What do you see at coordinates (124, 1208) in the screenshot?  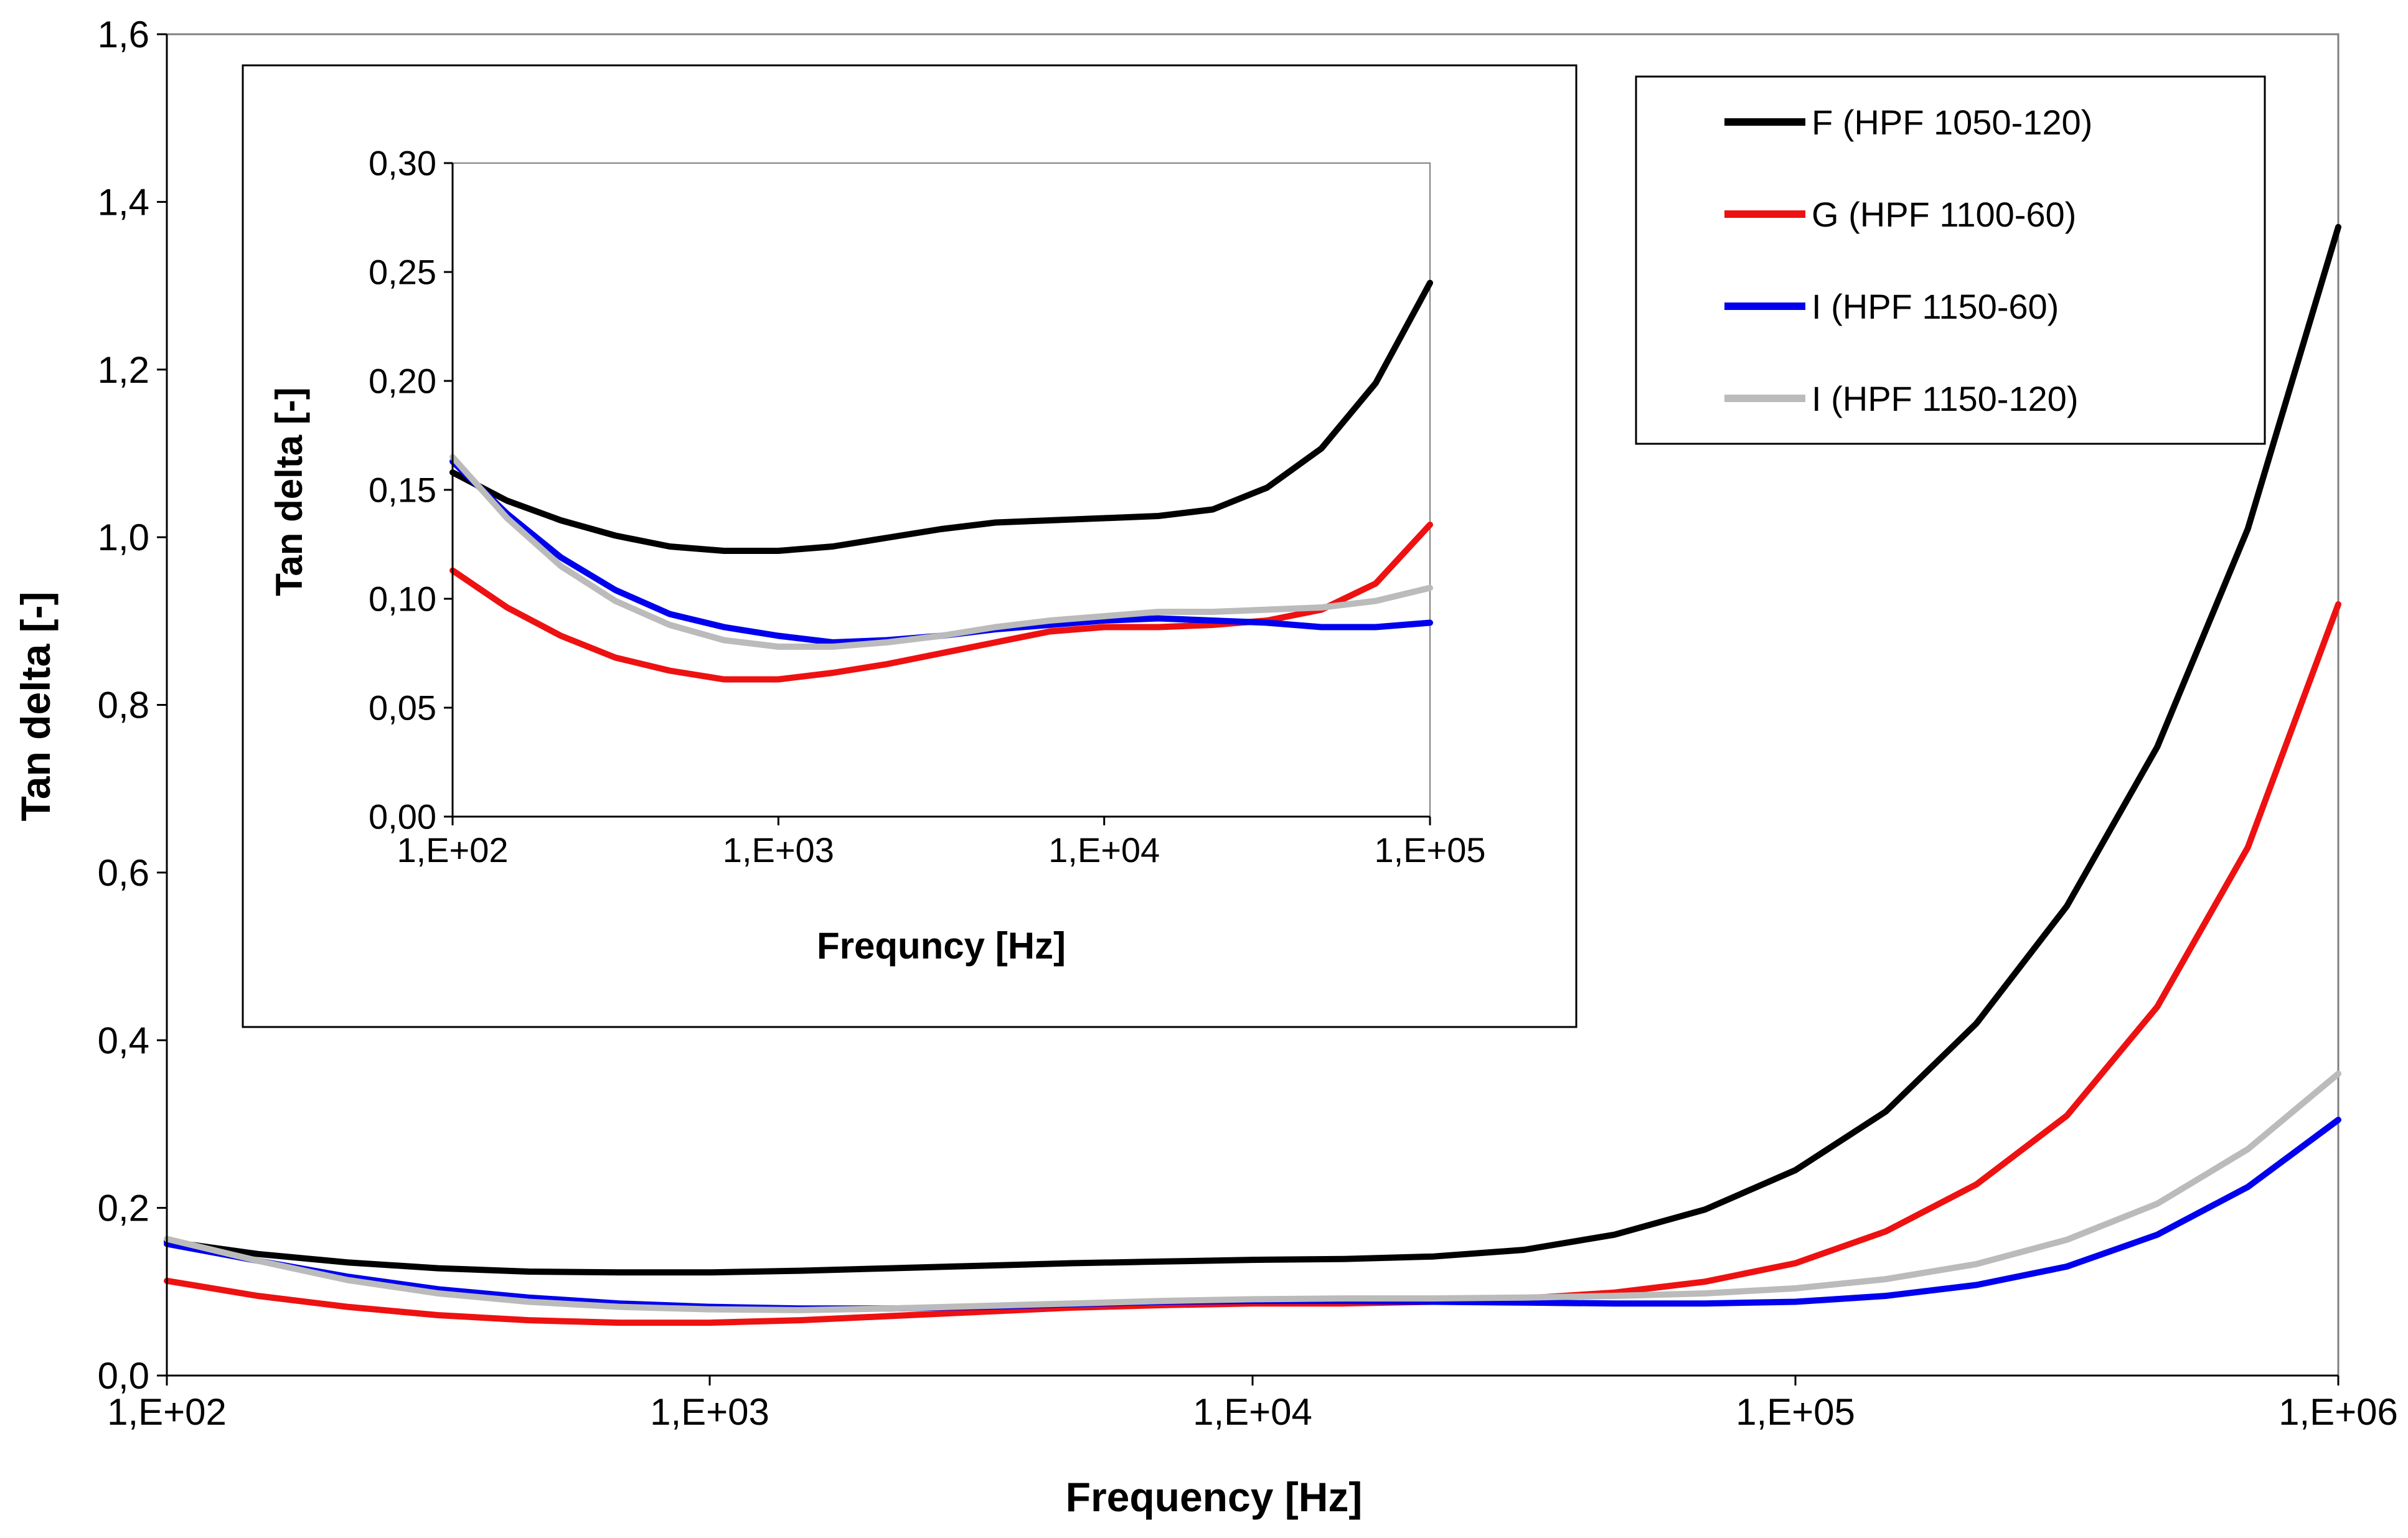 I see `main-y-tick-label: 0,2` at bounding box center [124, 1208].